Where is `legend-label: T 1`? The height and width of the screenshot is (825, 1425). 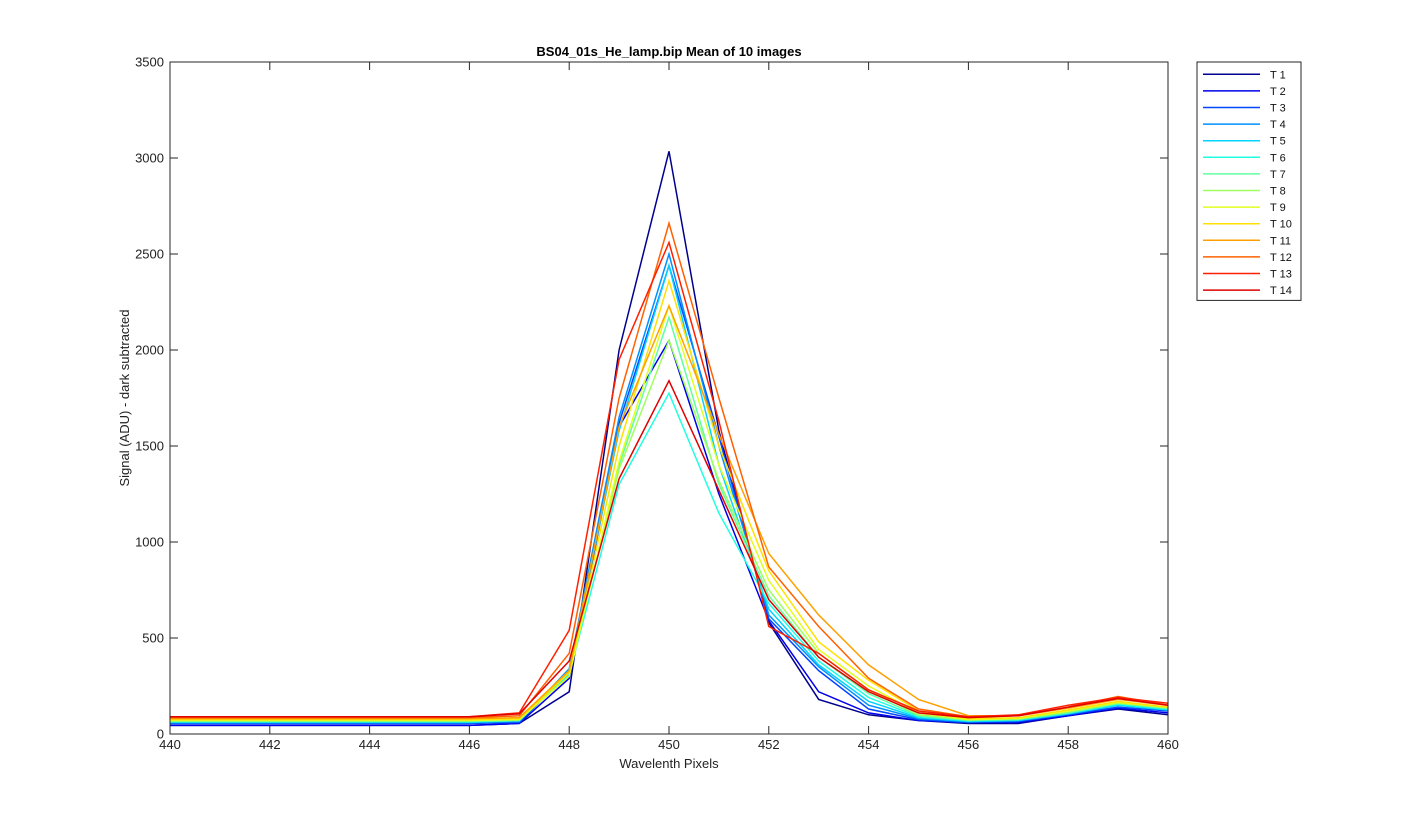
legend-label: T 1 is located at coordinates (1278, 75).